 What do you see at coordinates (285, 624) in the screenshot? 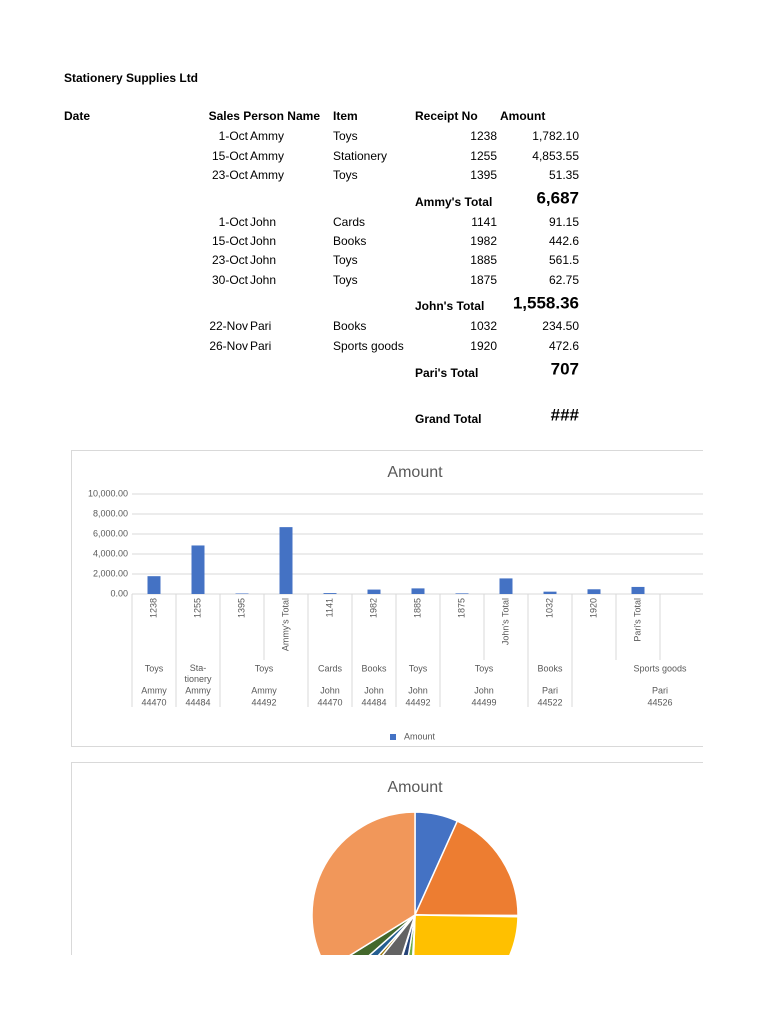
I see `x-tick-label: Ammy's Total` at bounding box center [285, 624].